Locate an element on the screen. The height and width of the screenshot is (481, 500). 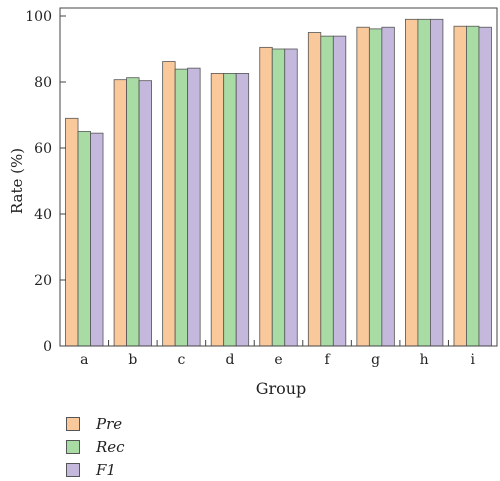
bar-f1-b is located at coordinates (145, 213).